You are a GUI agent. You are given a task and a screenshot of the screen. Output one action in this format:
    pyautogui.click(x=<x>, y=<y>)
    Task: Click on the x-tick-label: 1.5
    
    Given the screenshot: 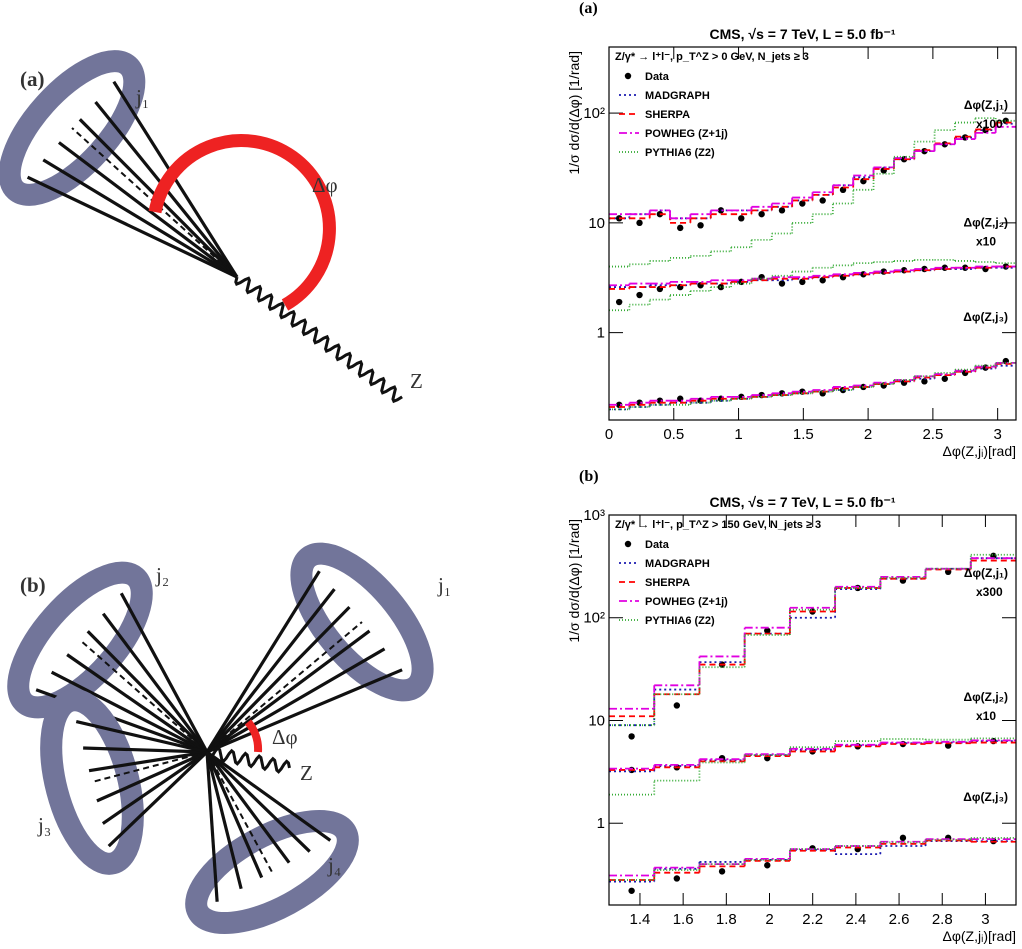 What is the action you would take?
    pyautogui.click(x=803, y=434)
    